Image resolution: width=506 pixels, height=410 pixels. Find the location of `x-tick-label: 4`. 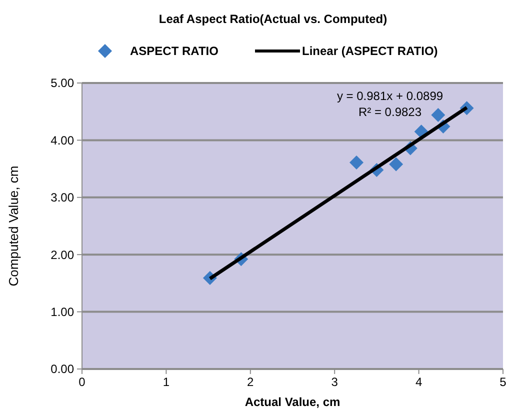

x-tick-label: 4 is located at coordinates (418, 382).